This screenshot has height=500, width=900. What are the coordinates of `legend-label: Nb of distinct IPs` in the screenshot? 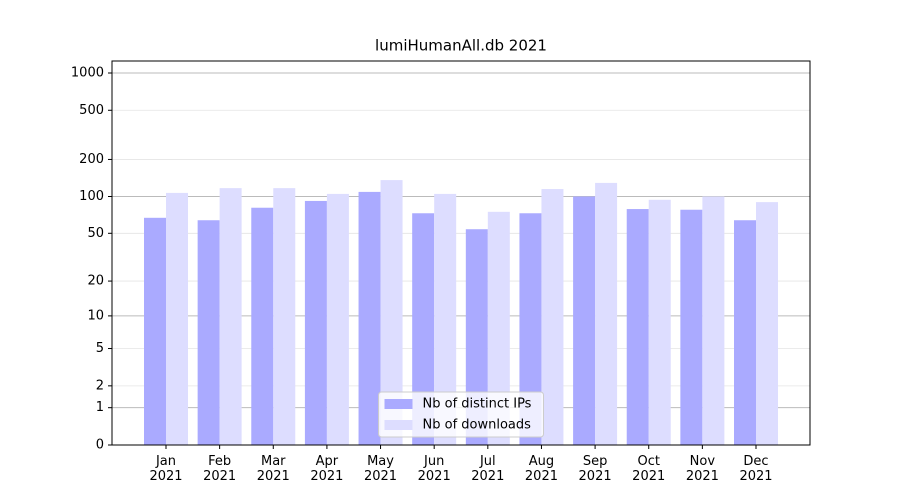 It's located at (477, 404).